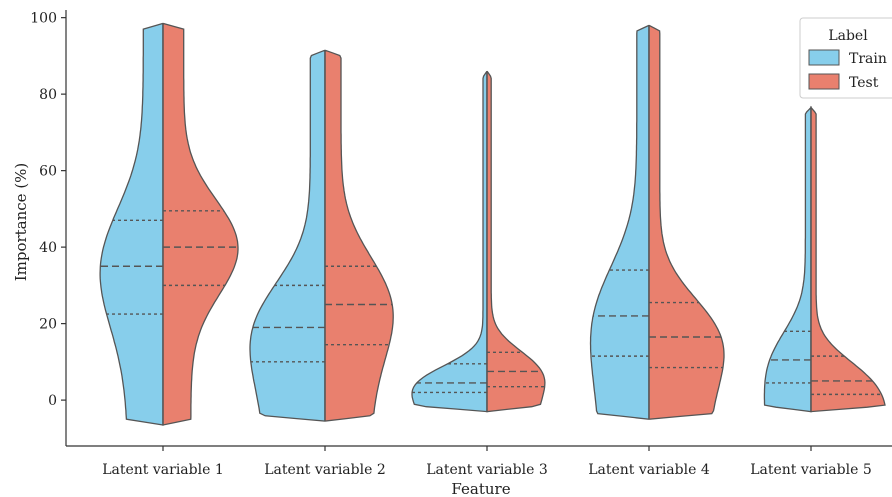  I want to click on legend-label-train: Train, so click(868, 59).